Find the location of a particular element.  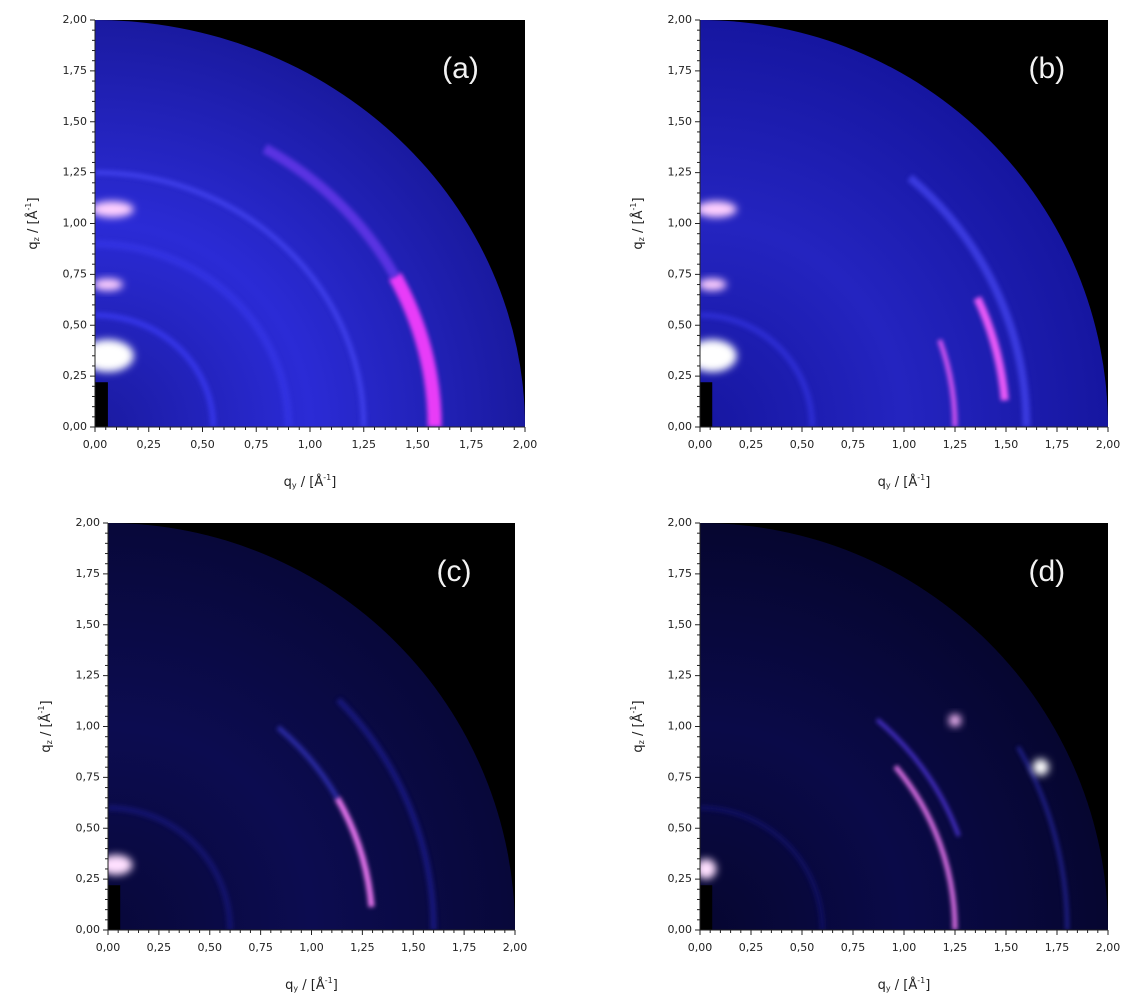

x-tick-label: 2,00 is located at coordinates (515, 947).